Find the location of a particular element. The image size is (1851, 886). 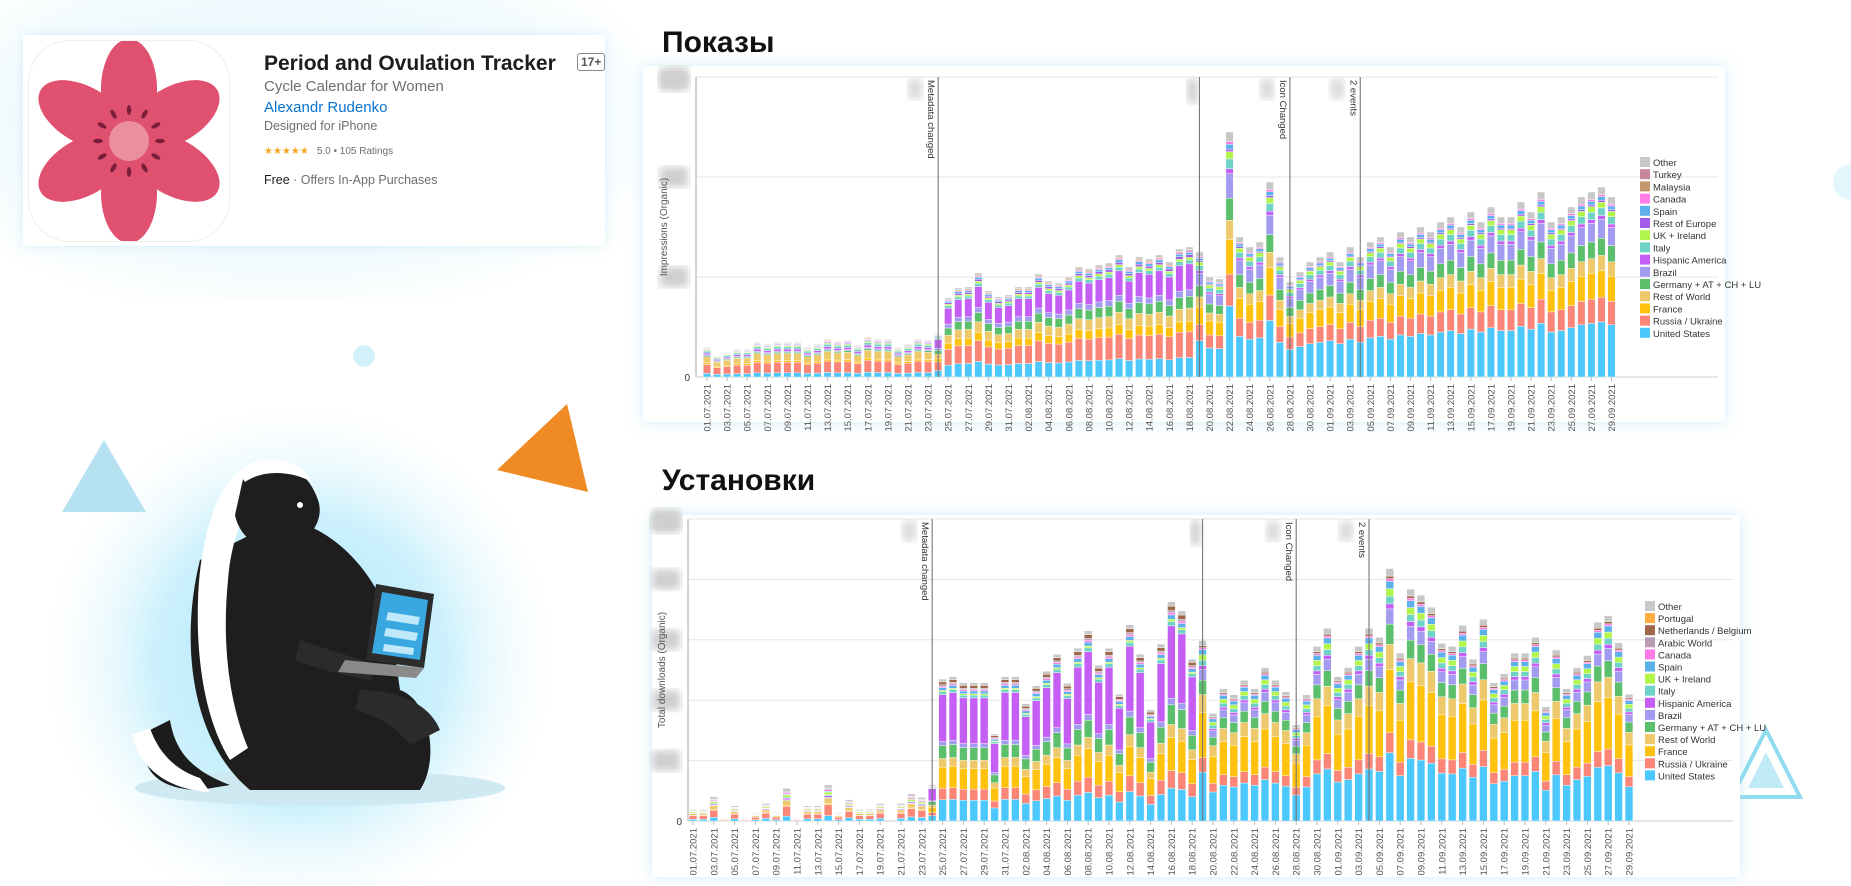

x-tick-label: 19.07.2021 is located at coordinates (881, 852).